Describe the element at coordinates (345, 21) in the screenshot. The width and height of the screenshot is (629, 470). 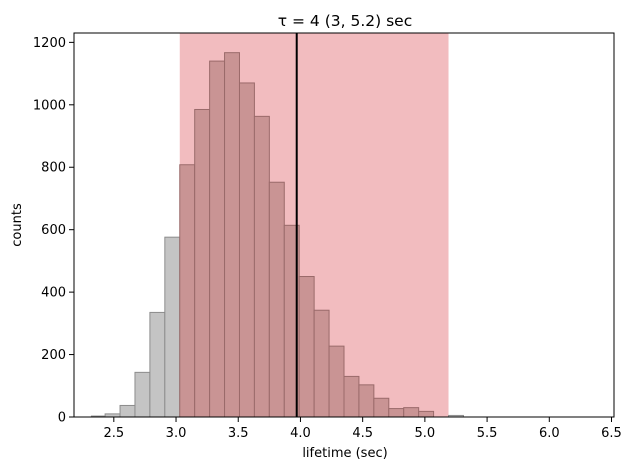
I see `chart-title: τ = 4 (3, 5.2) sec` at that location.